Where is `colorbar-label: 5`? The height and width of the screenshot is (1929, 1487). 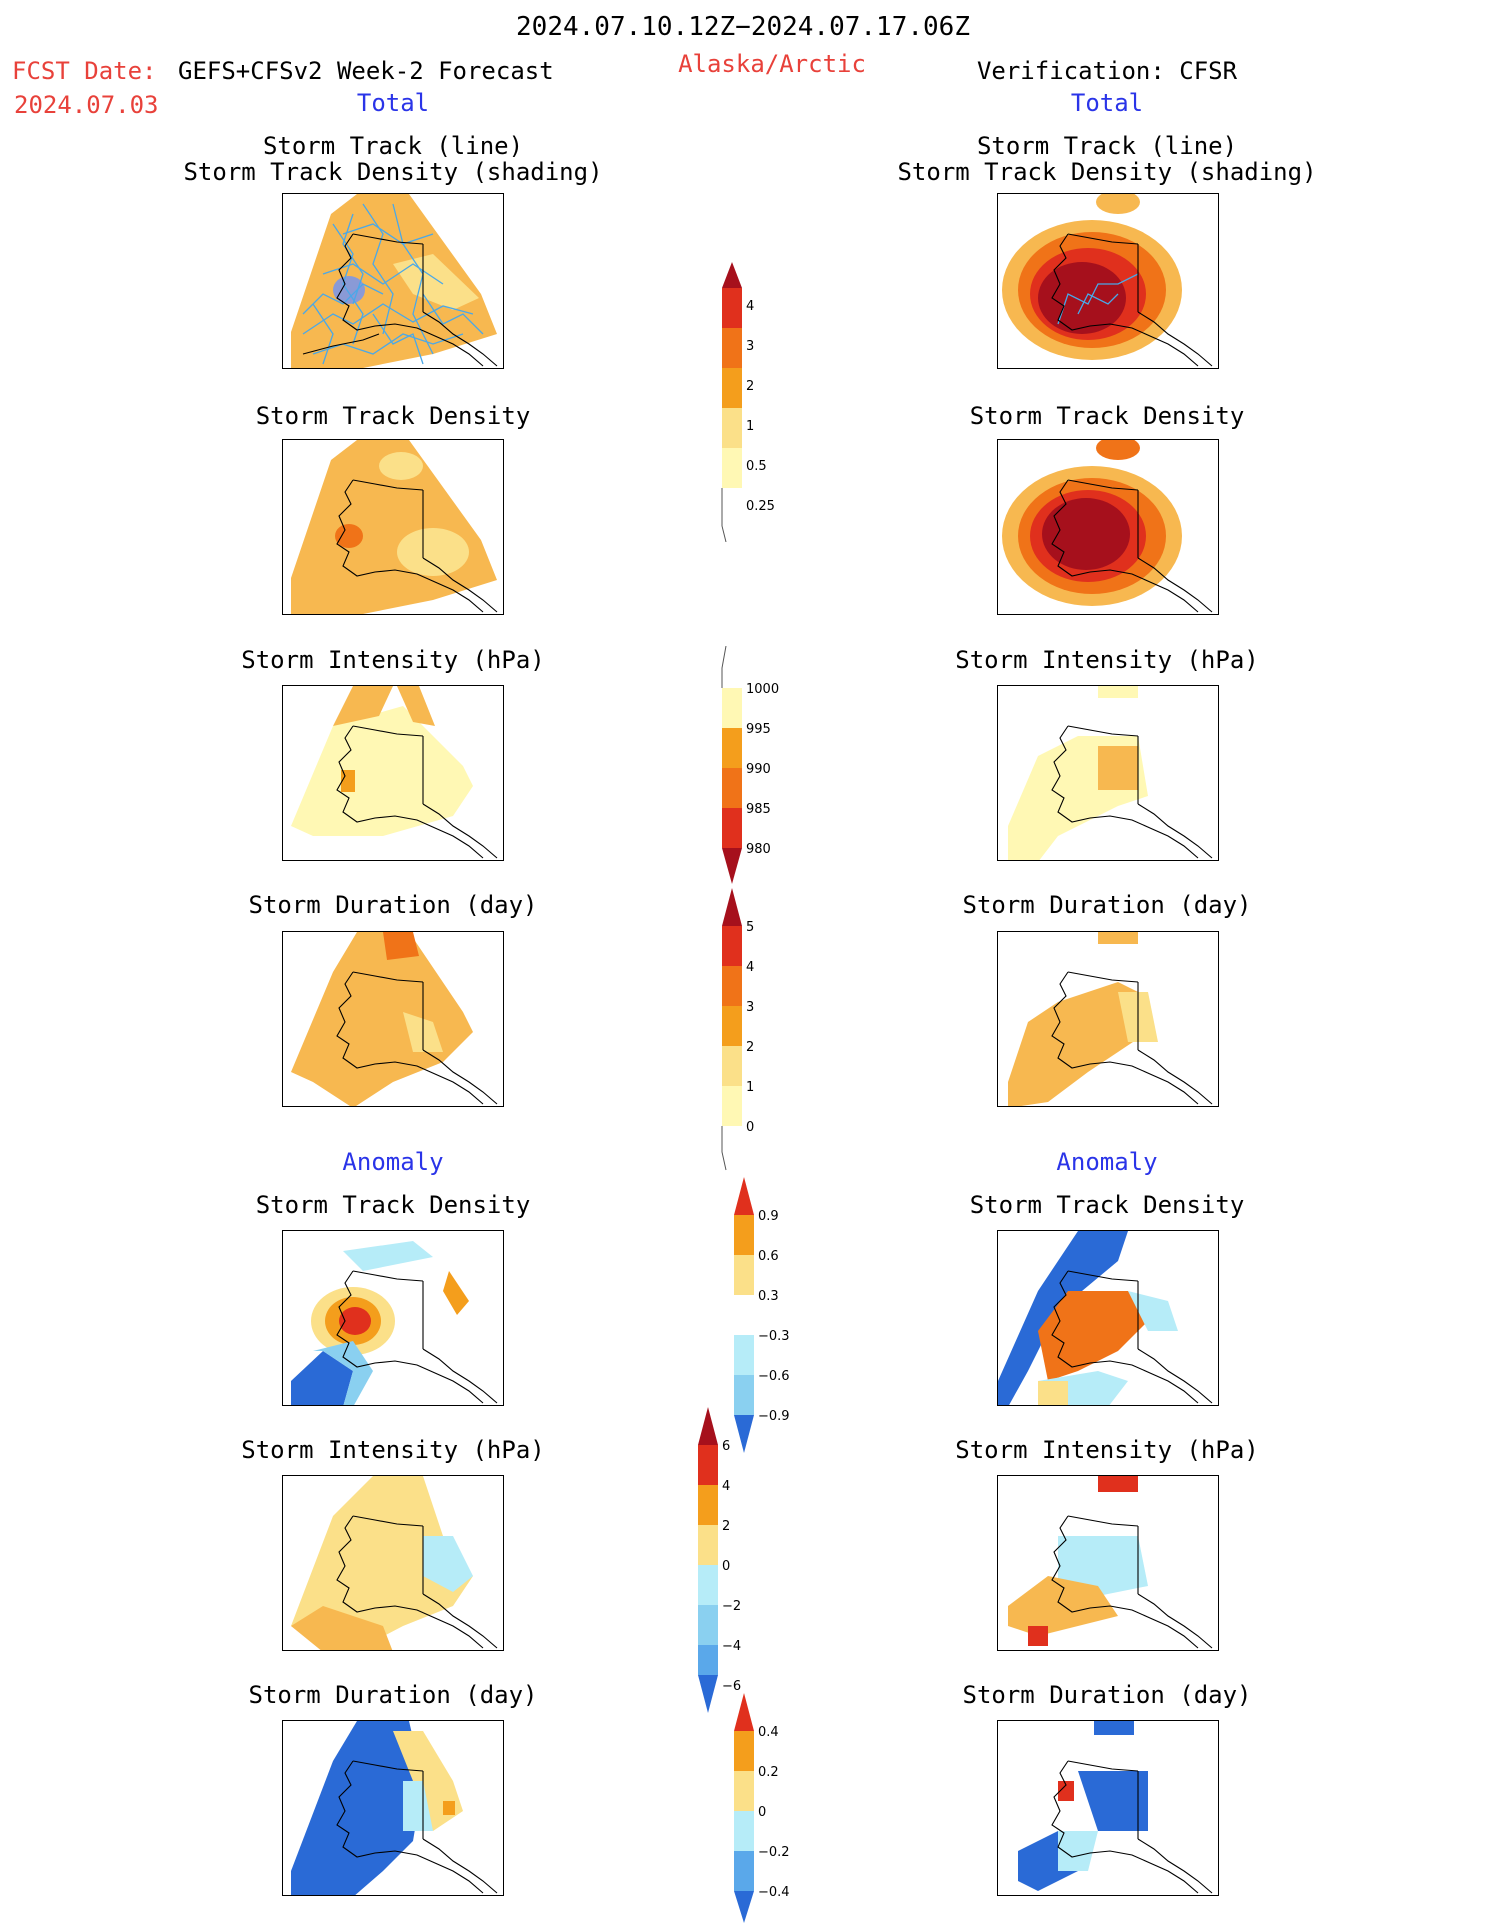
colorbar-label: 5 is located at coordinates (750, 927).